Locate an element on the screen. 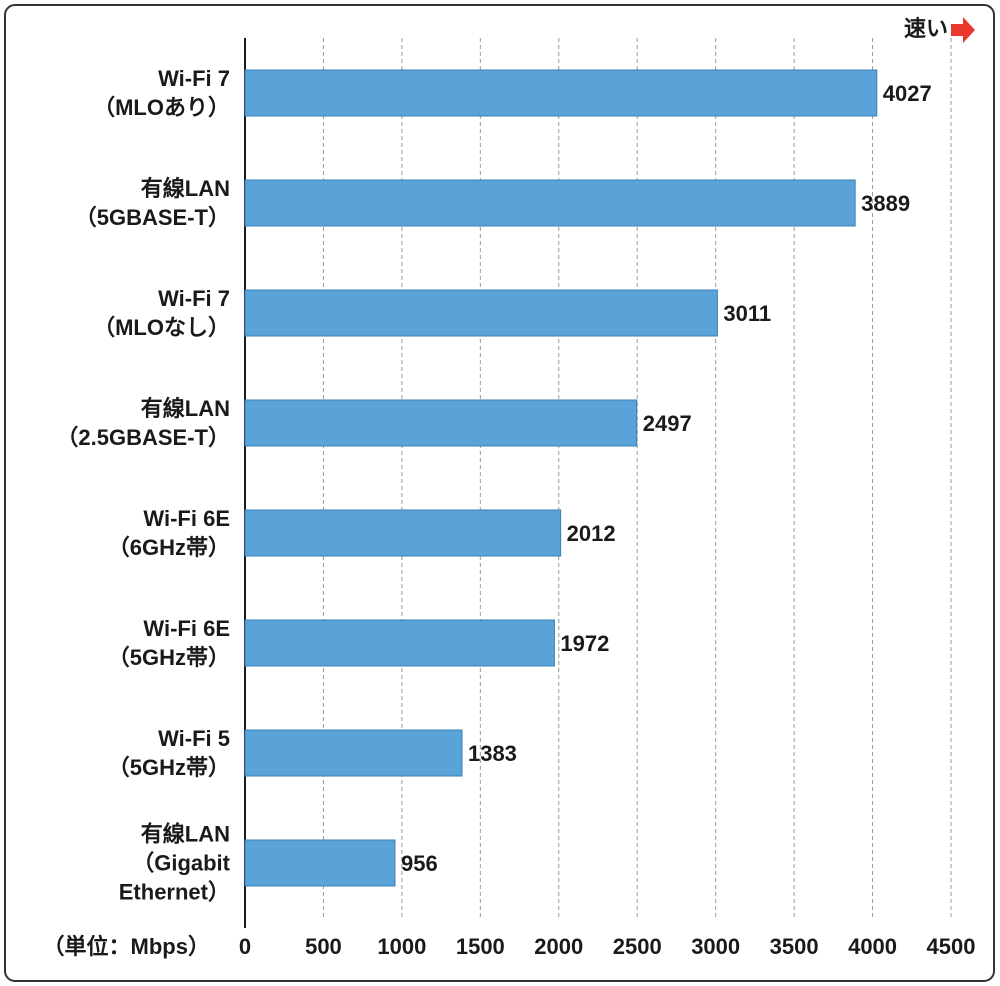  x-tick-label: 1500 is located at coordinates (480, 946).